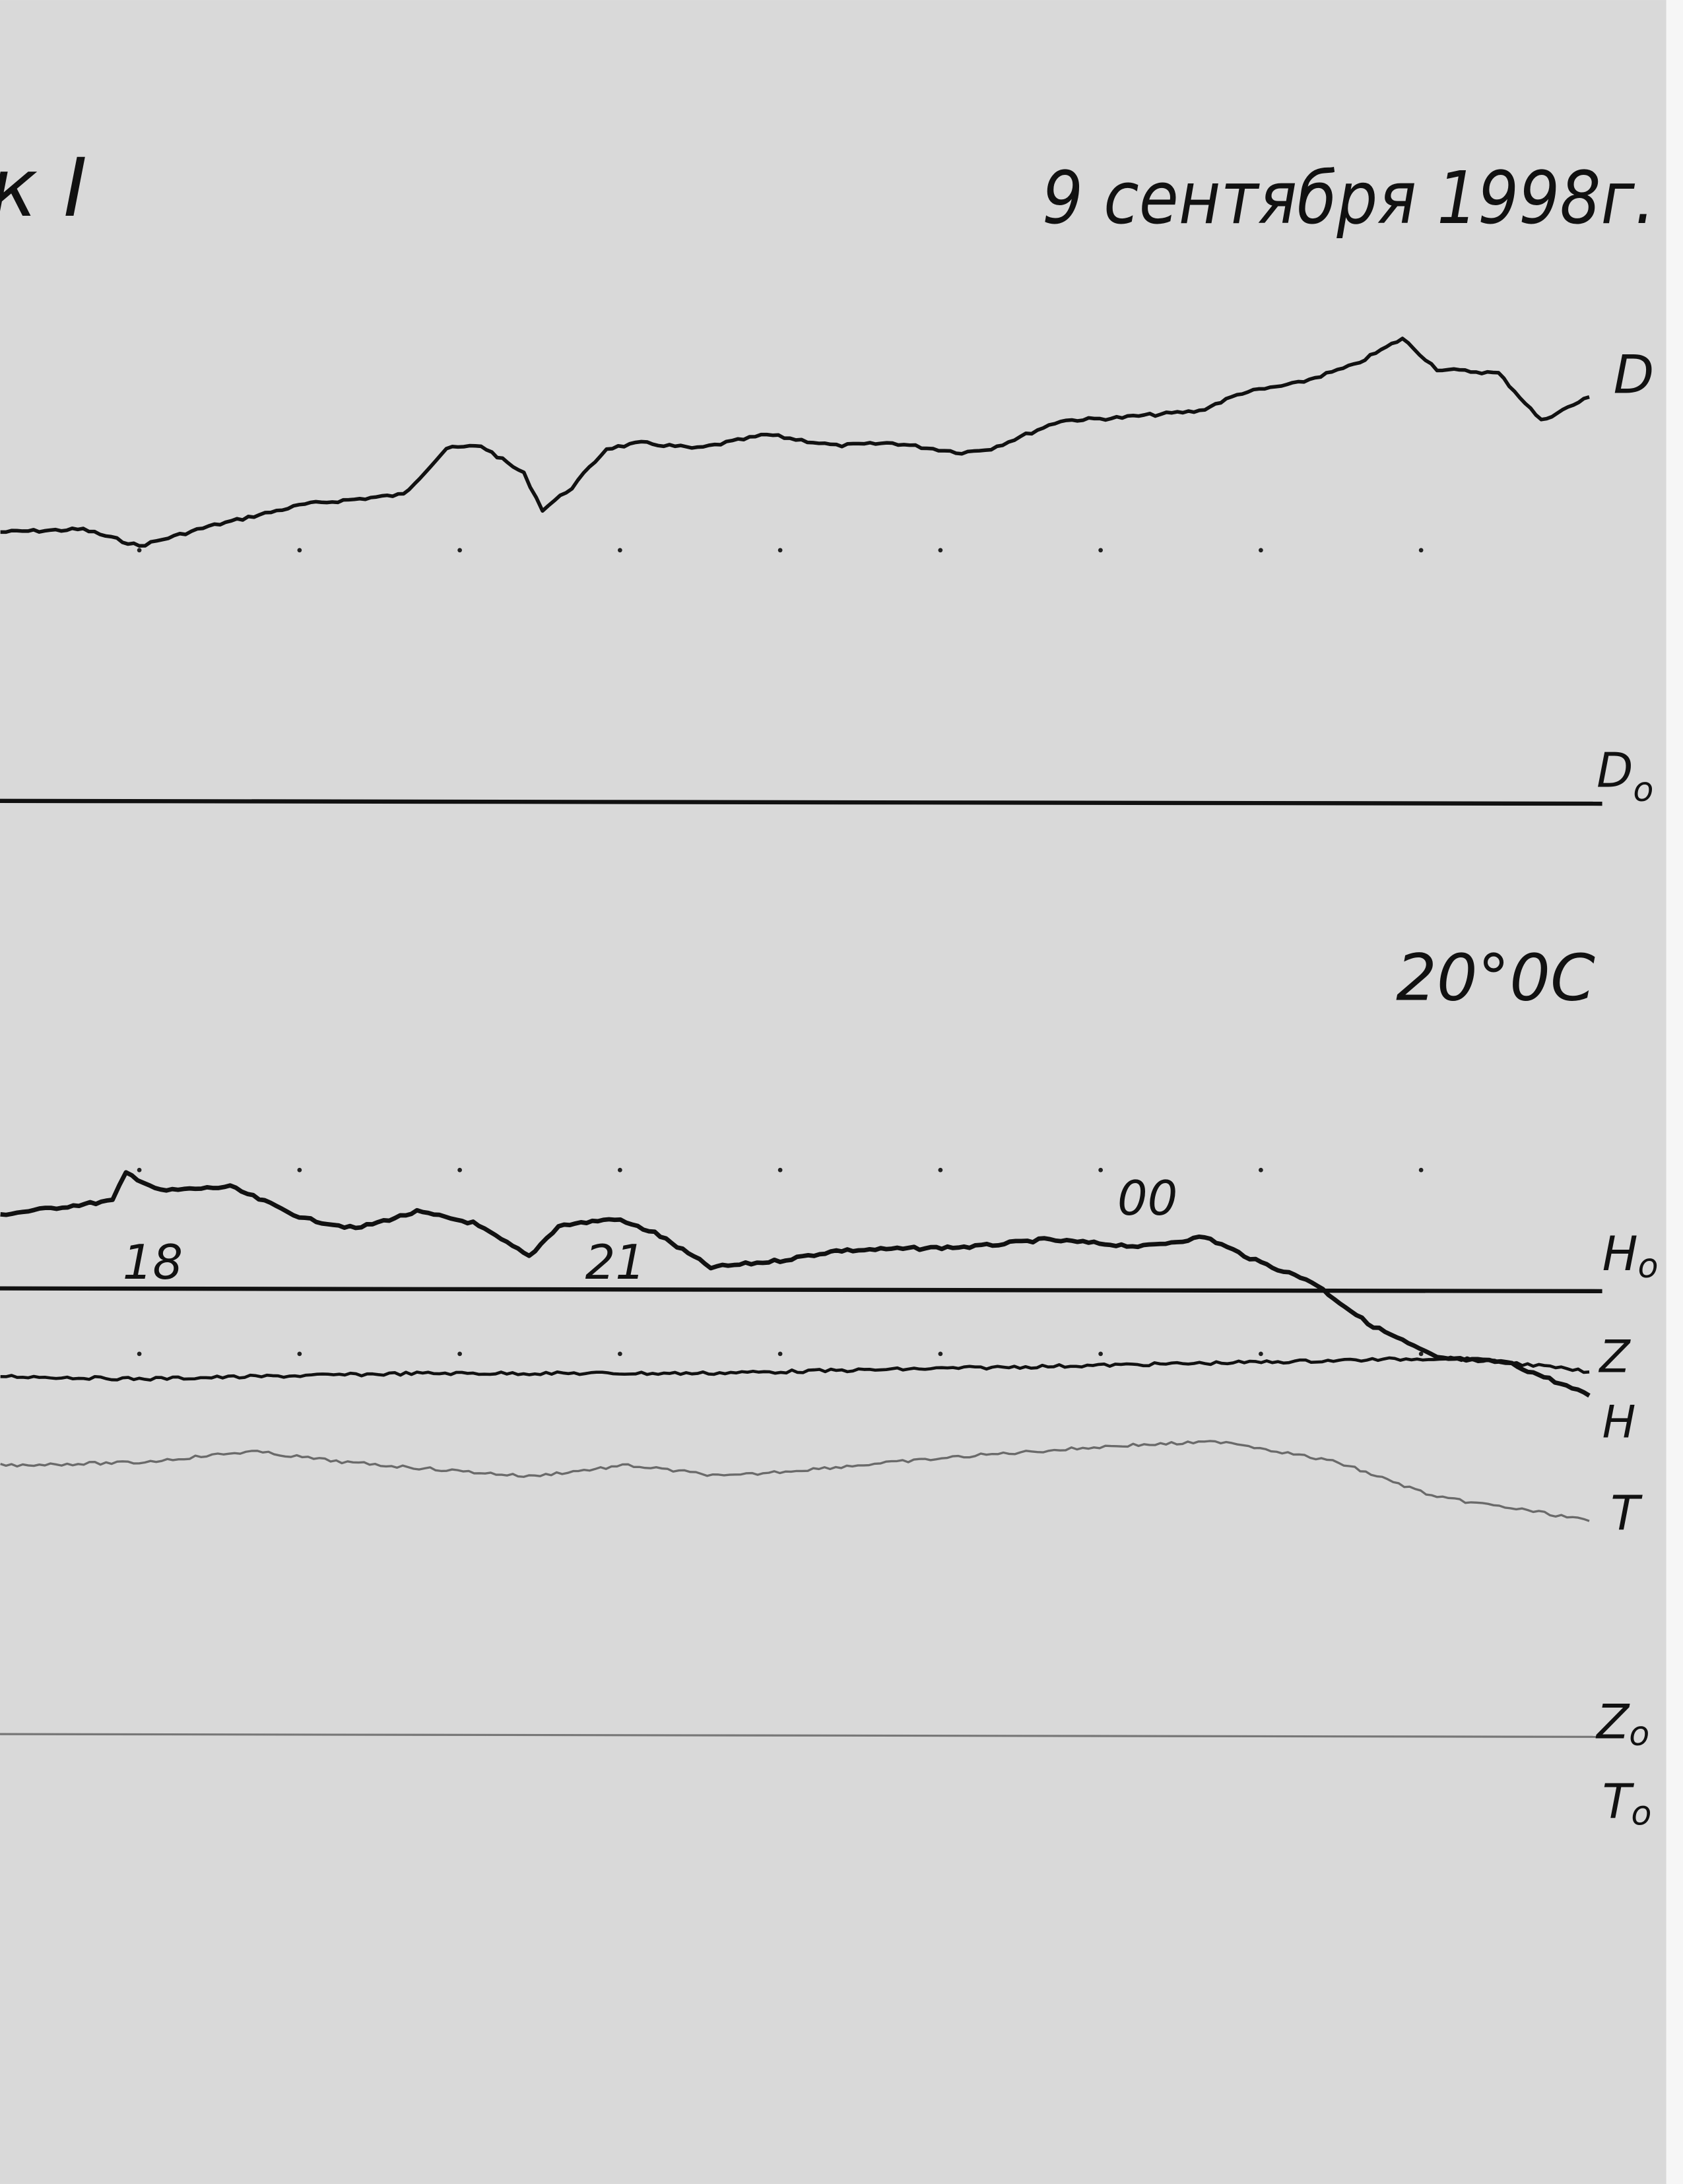 The height and width of the screenshot is (2184, 1683). I want to click on trace-h, so click(795, 1284).